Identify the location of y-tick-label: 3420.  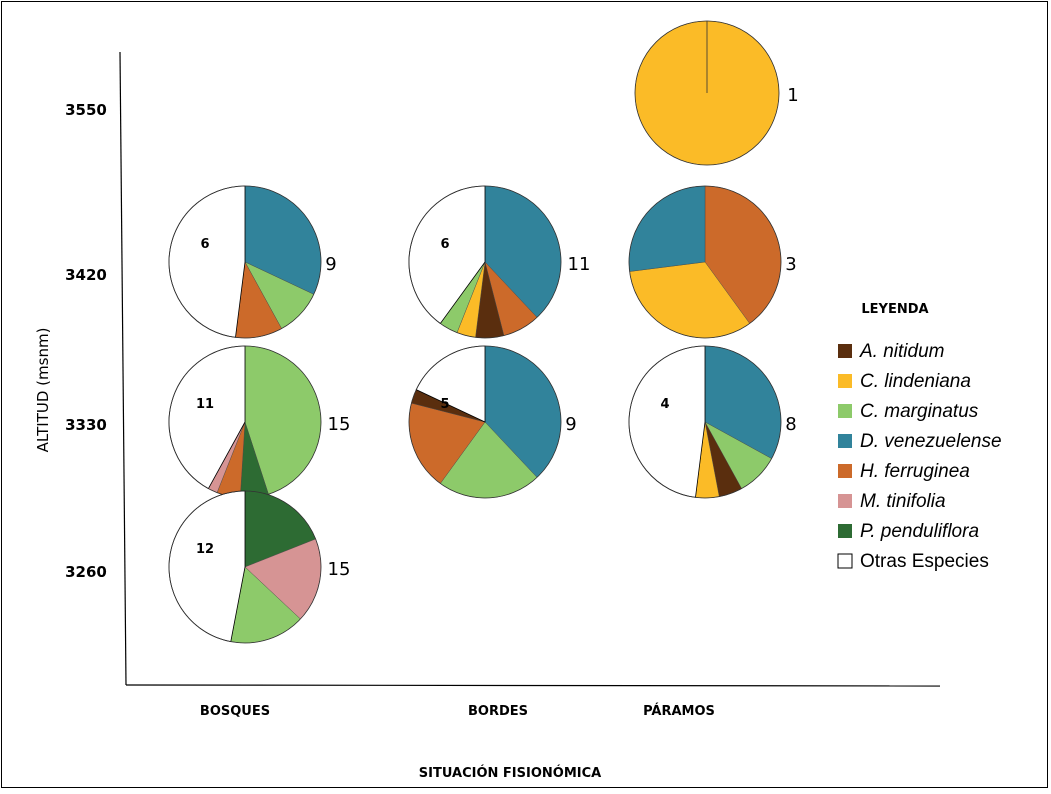
(86, 275).